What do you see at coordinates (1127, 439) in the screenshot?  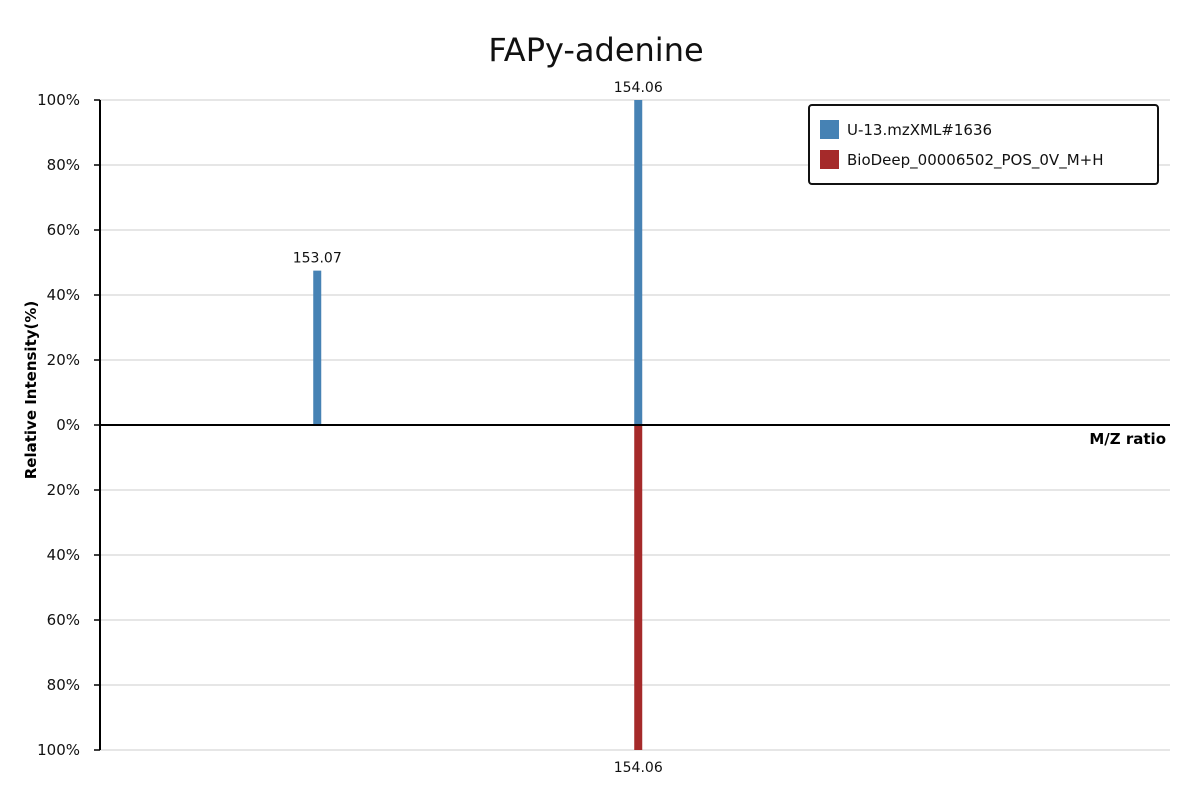 I see `x-axis-label: M/Z ratio` at bounding box center [1127, 439].